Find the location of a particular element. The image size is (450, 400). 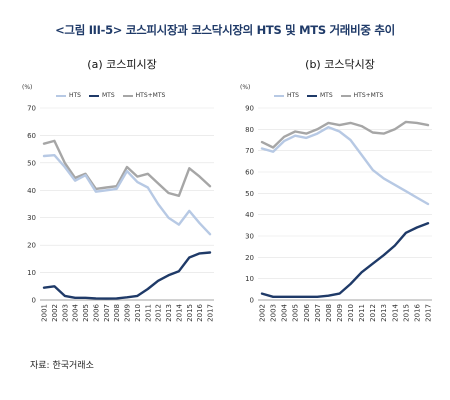

y-unit-label-kospi: (%) is located at coordinates (27, 87).